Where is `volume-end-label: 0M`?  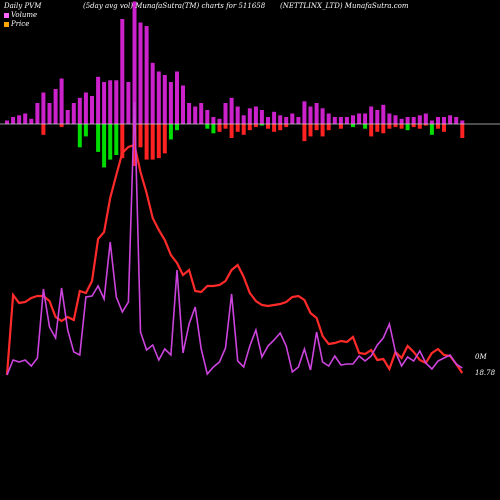
volume-end-label: 0M is located at coordinates (481, 357).